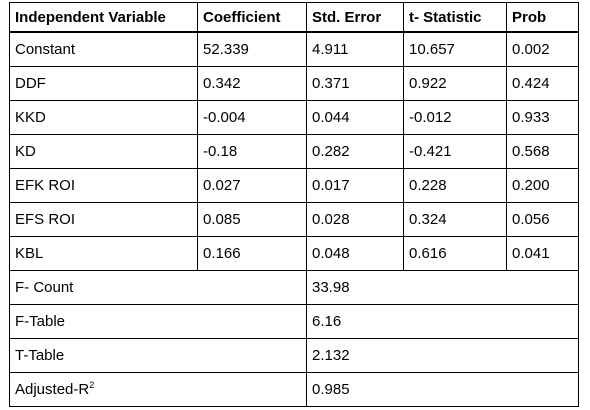  What do you see at coordinates (252, 83) in the screenshot?
I see `coefficient-cell: 0.342` at bounding box center [252, 83].